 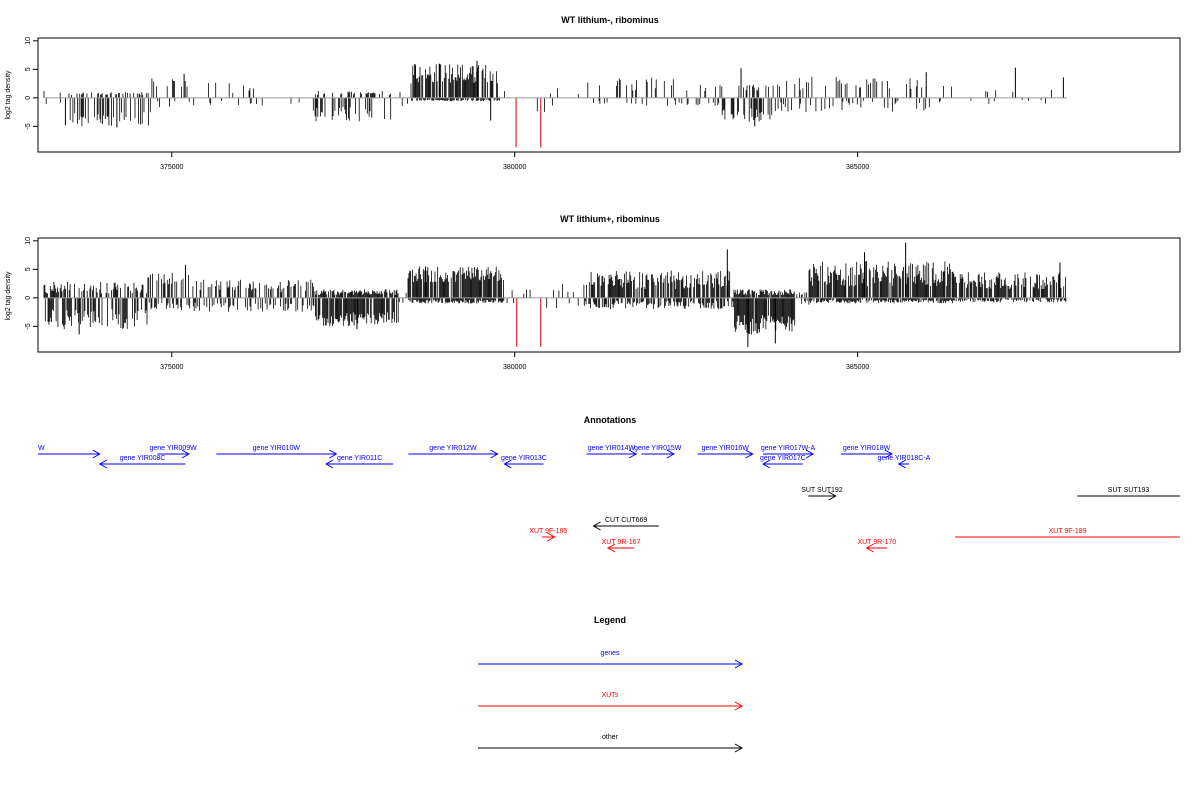 What do you see at coordinates (867, 448) in the screenshot?
I see `feature-label: gene YIR018W` at bounding box center [867, 448].